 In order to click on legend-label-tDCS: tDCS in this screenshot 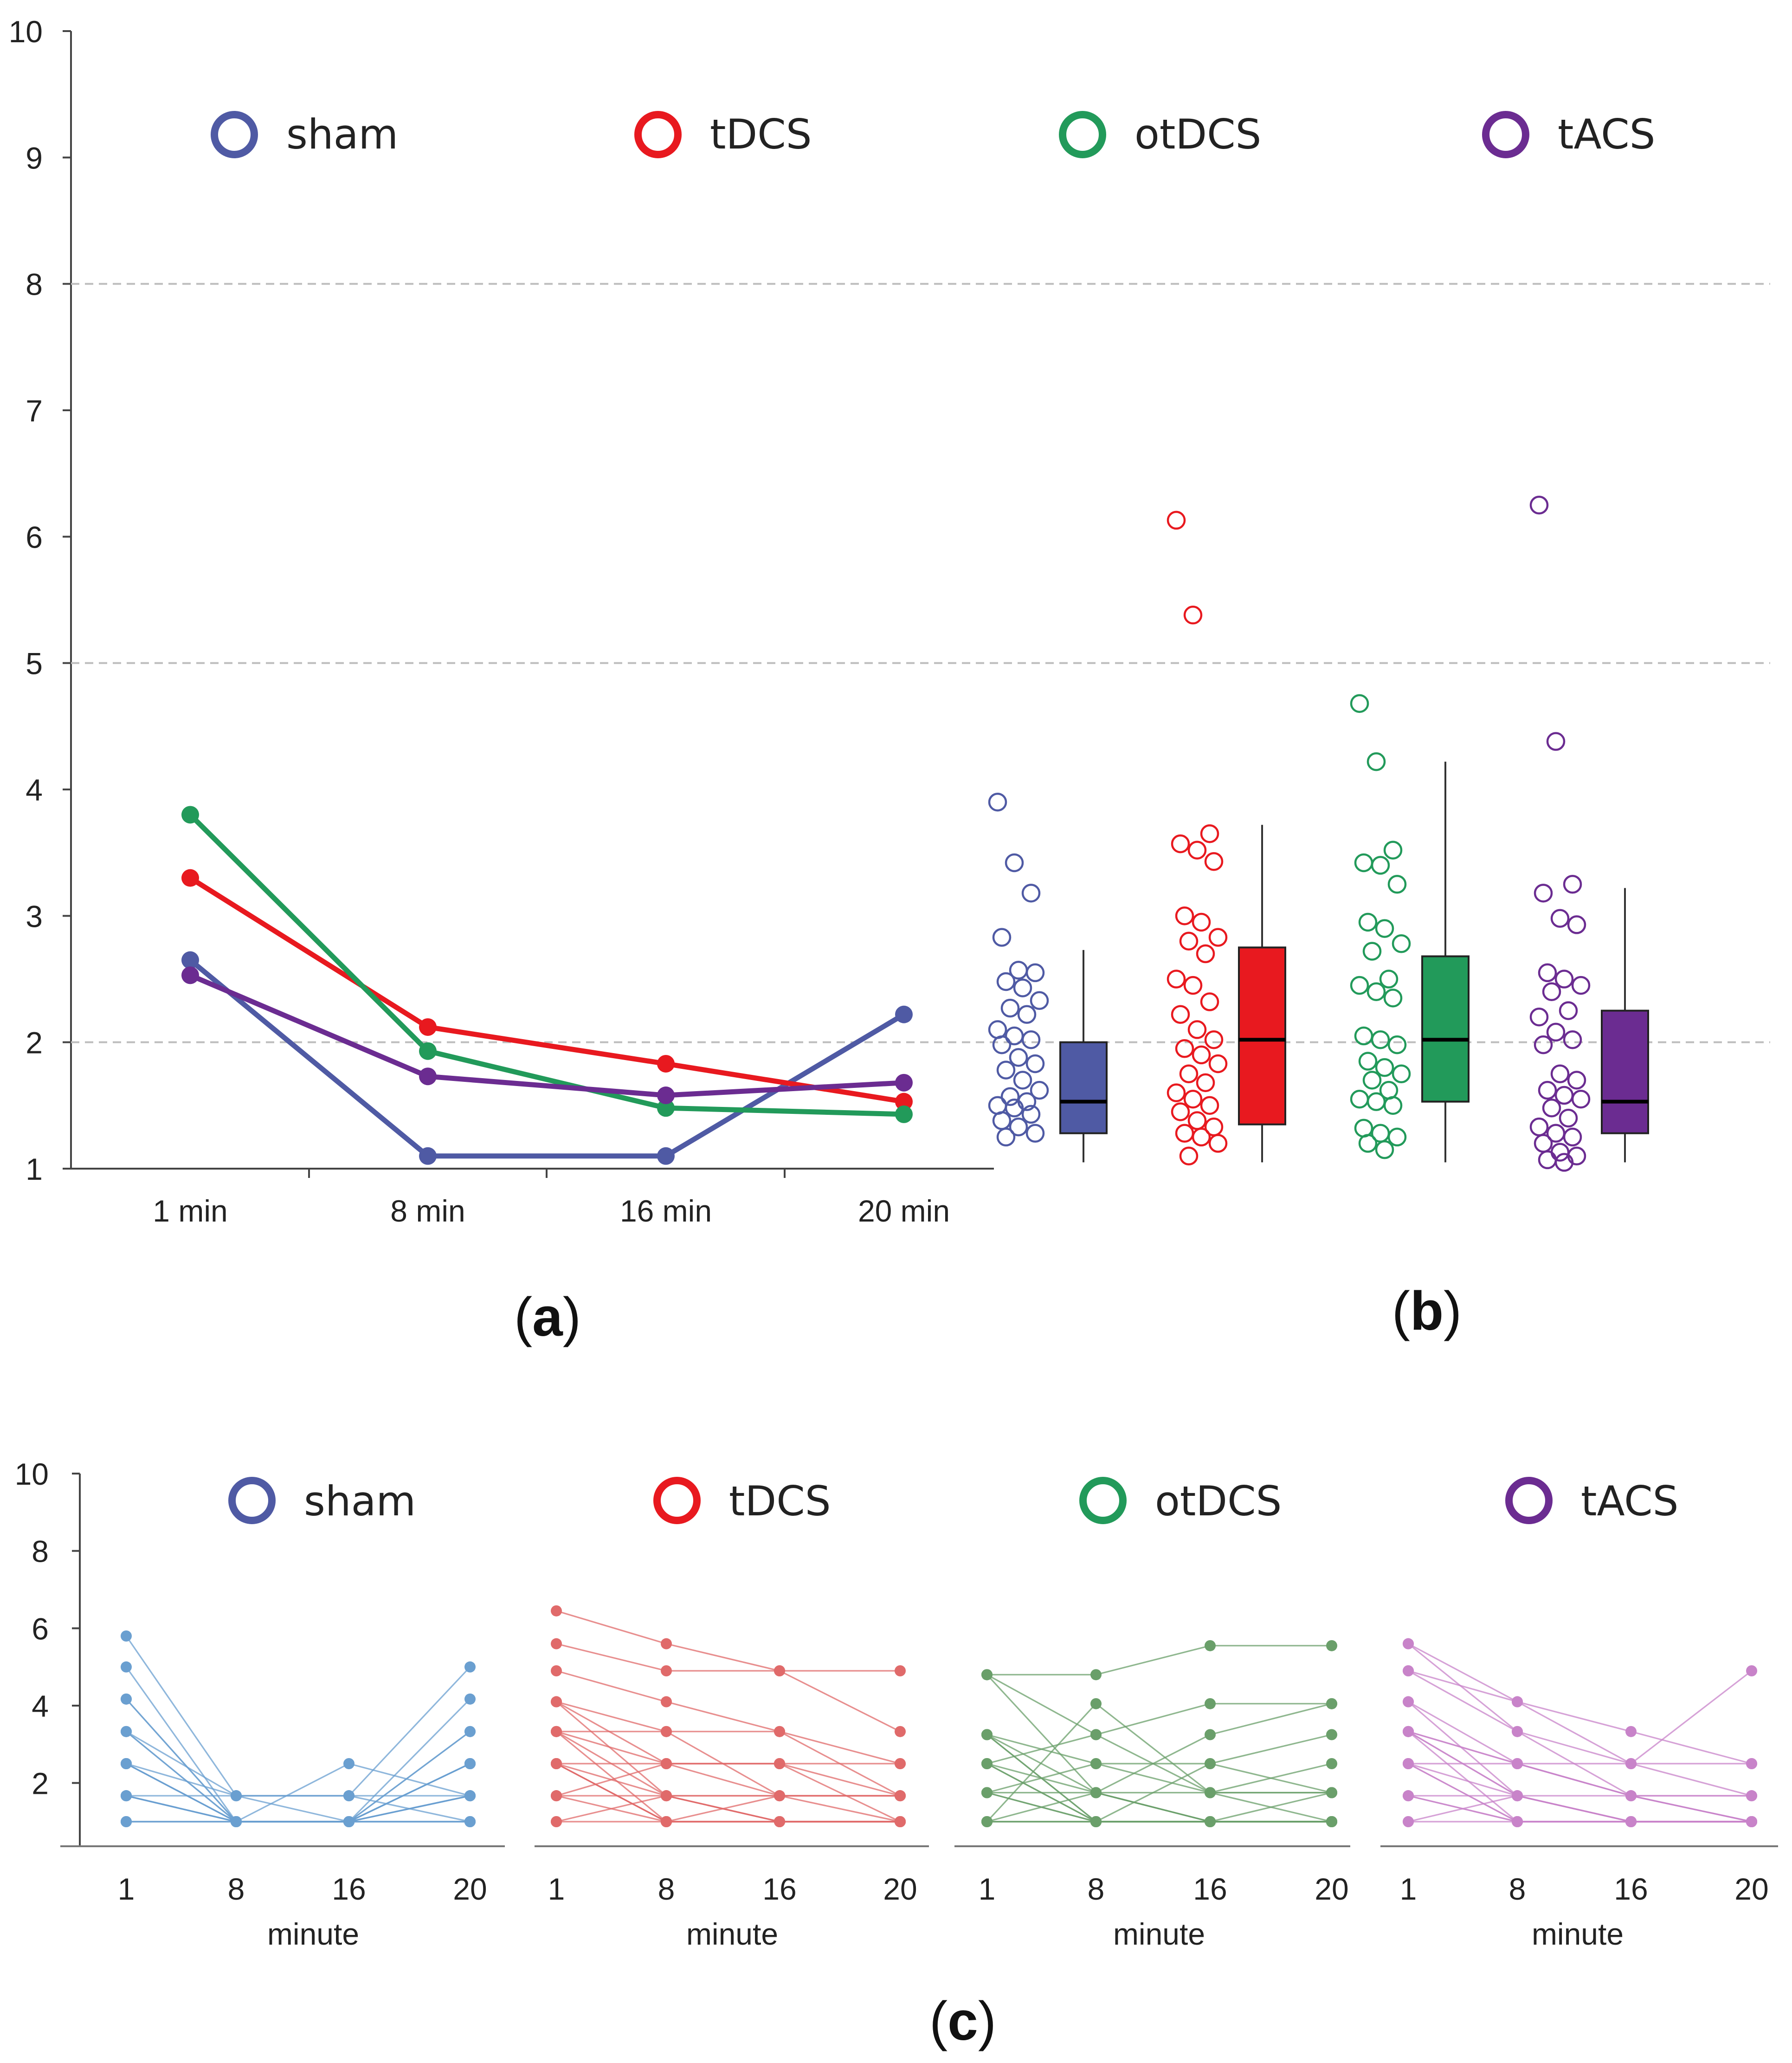, I will do `click(761, 134)`.